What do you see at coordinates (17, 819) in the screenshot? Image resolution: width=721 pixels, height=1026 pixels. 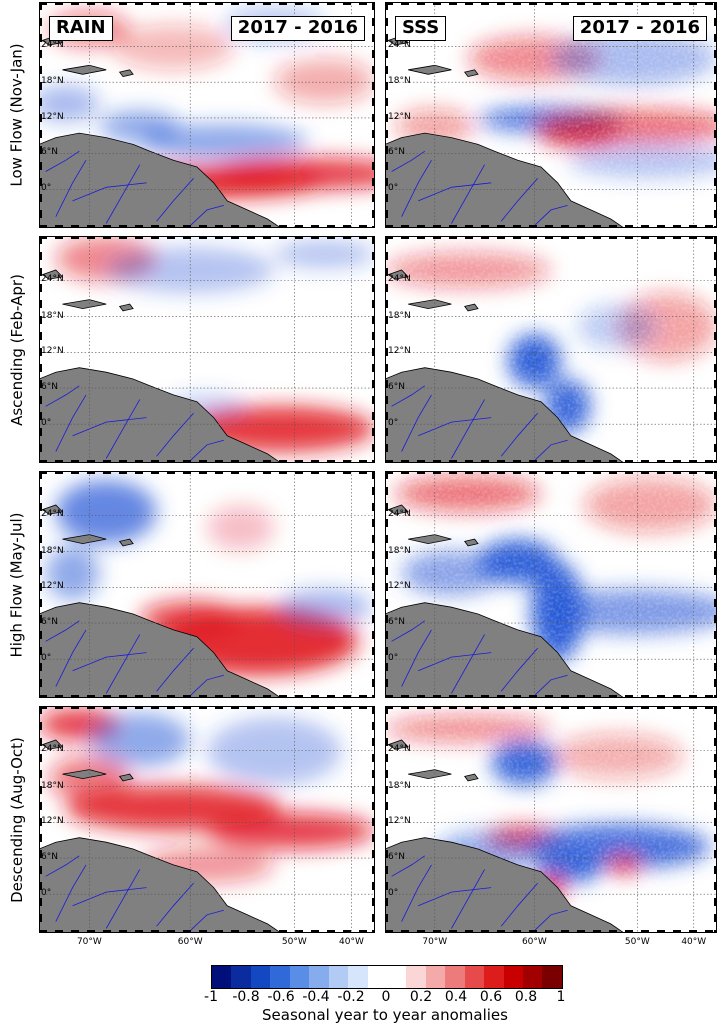 I see `row-label-text: Descending (Aug-Oct)` at bounding box center [17, 819].